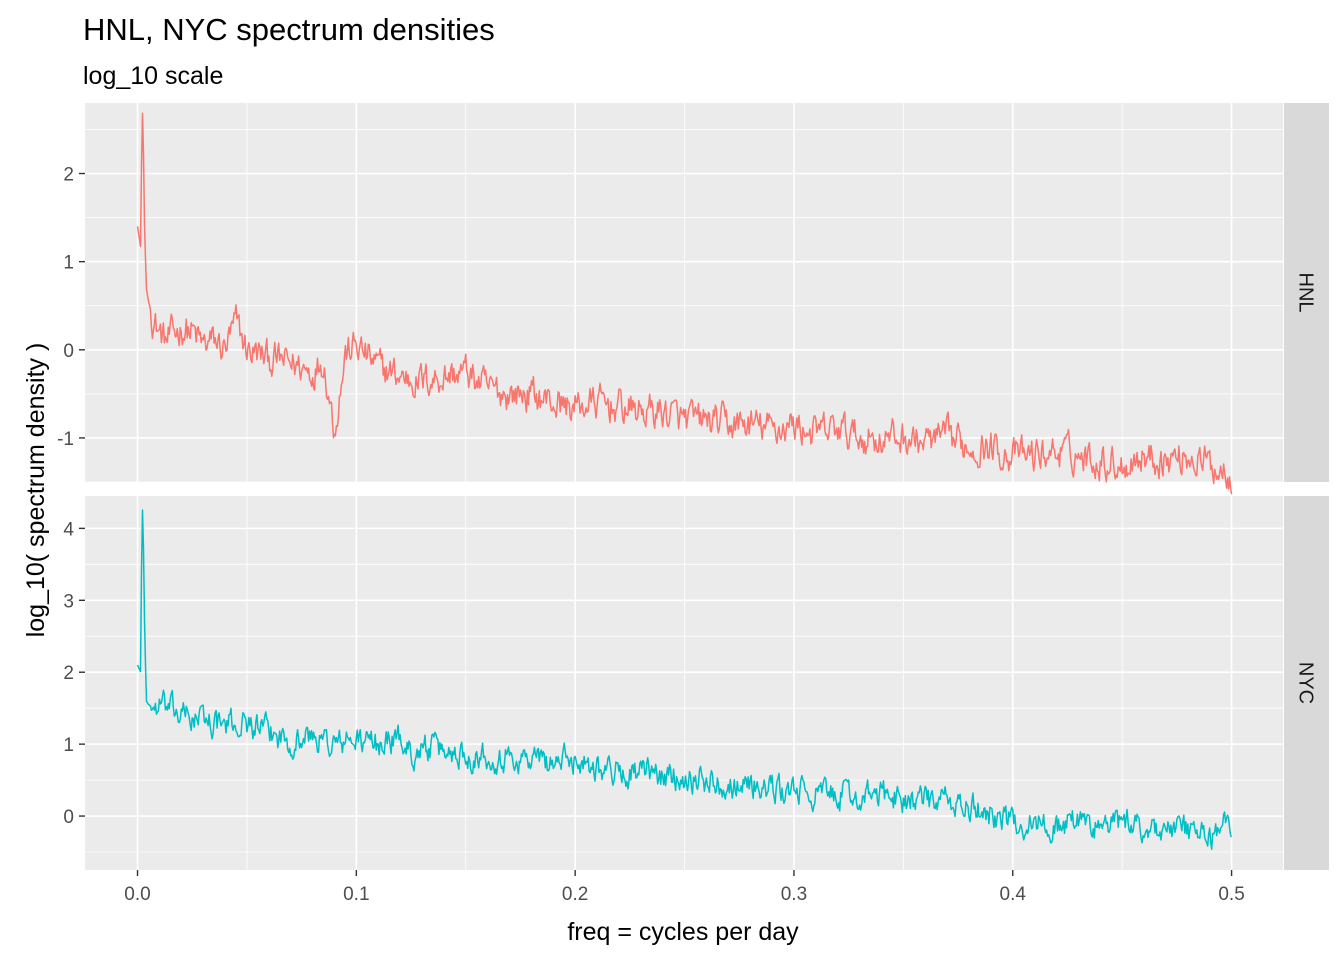 The height and width of the screenshot is (960, 1344). Describe the element at coordinates (1231, 894) in the screenshot. I see `x-tick-label: 0.5` at that location.